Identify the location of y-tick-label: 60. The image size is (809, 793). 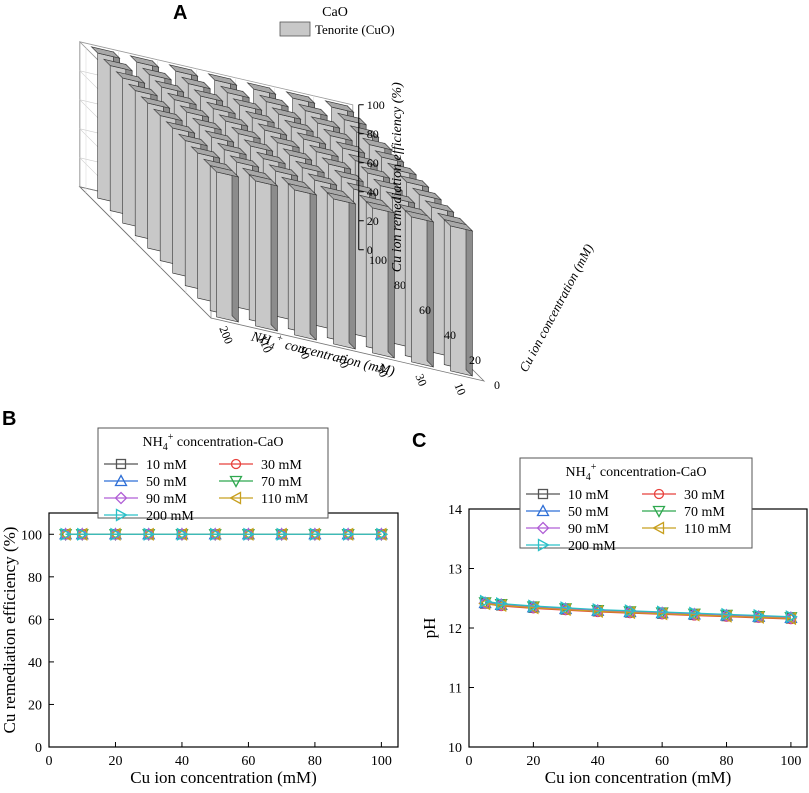
(35, 620).